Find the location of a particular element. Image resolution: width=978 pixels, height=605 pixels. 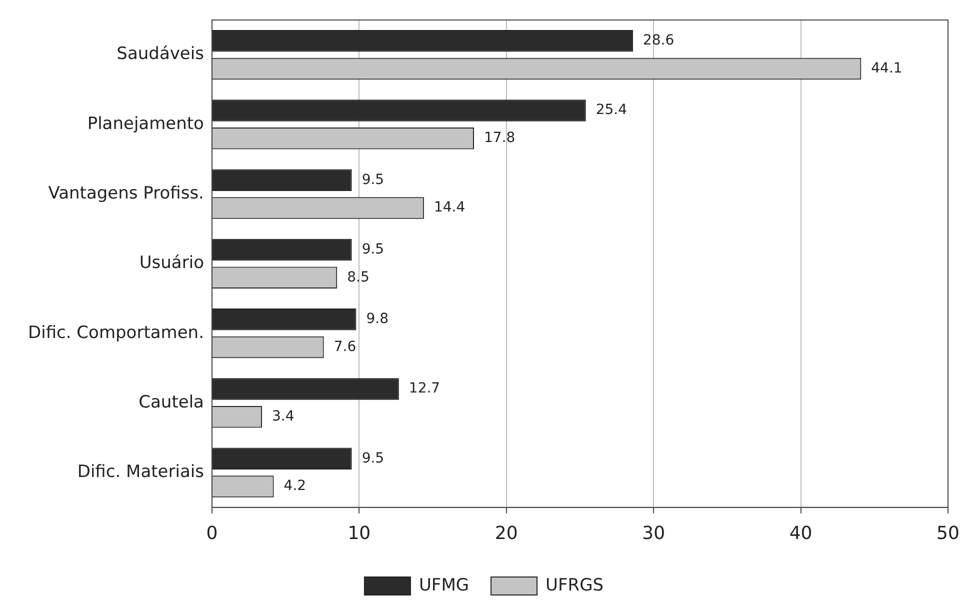

x-tick-label: 30 is located at coordinates (654, 533).